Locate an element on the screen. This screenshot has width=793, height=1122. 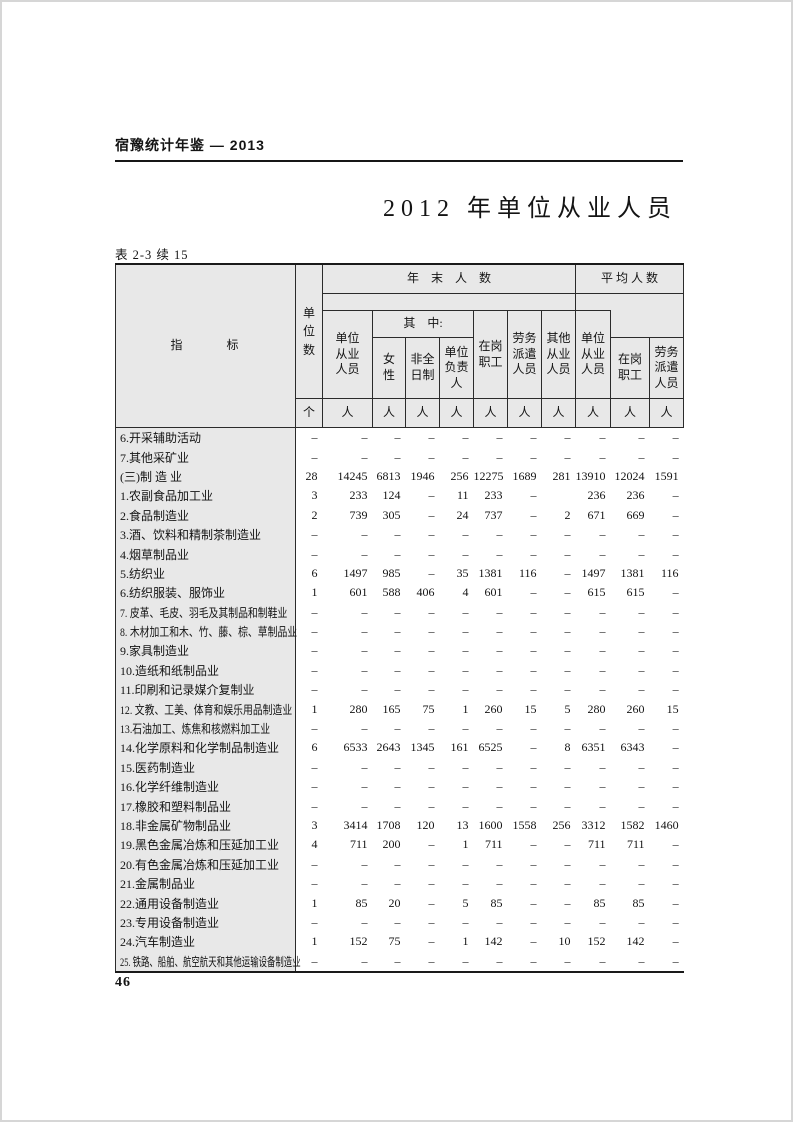
col-header-female: 女 性 is located at coordinates (389, 368).